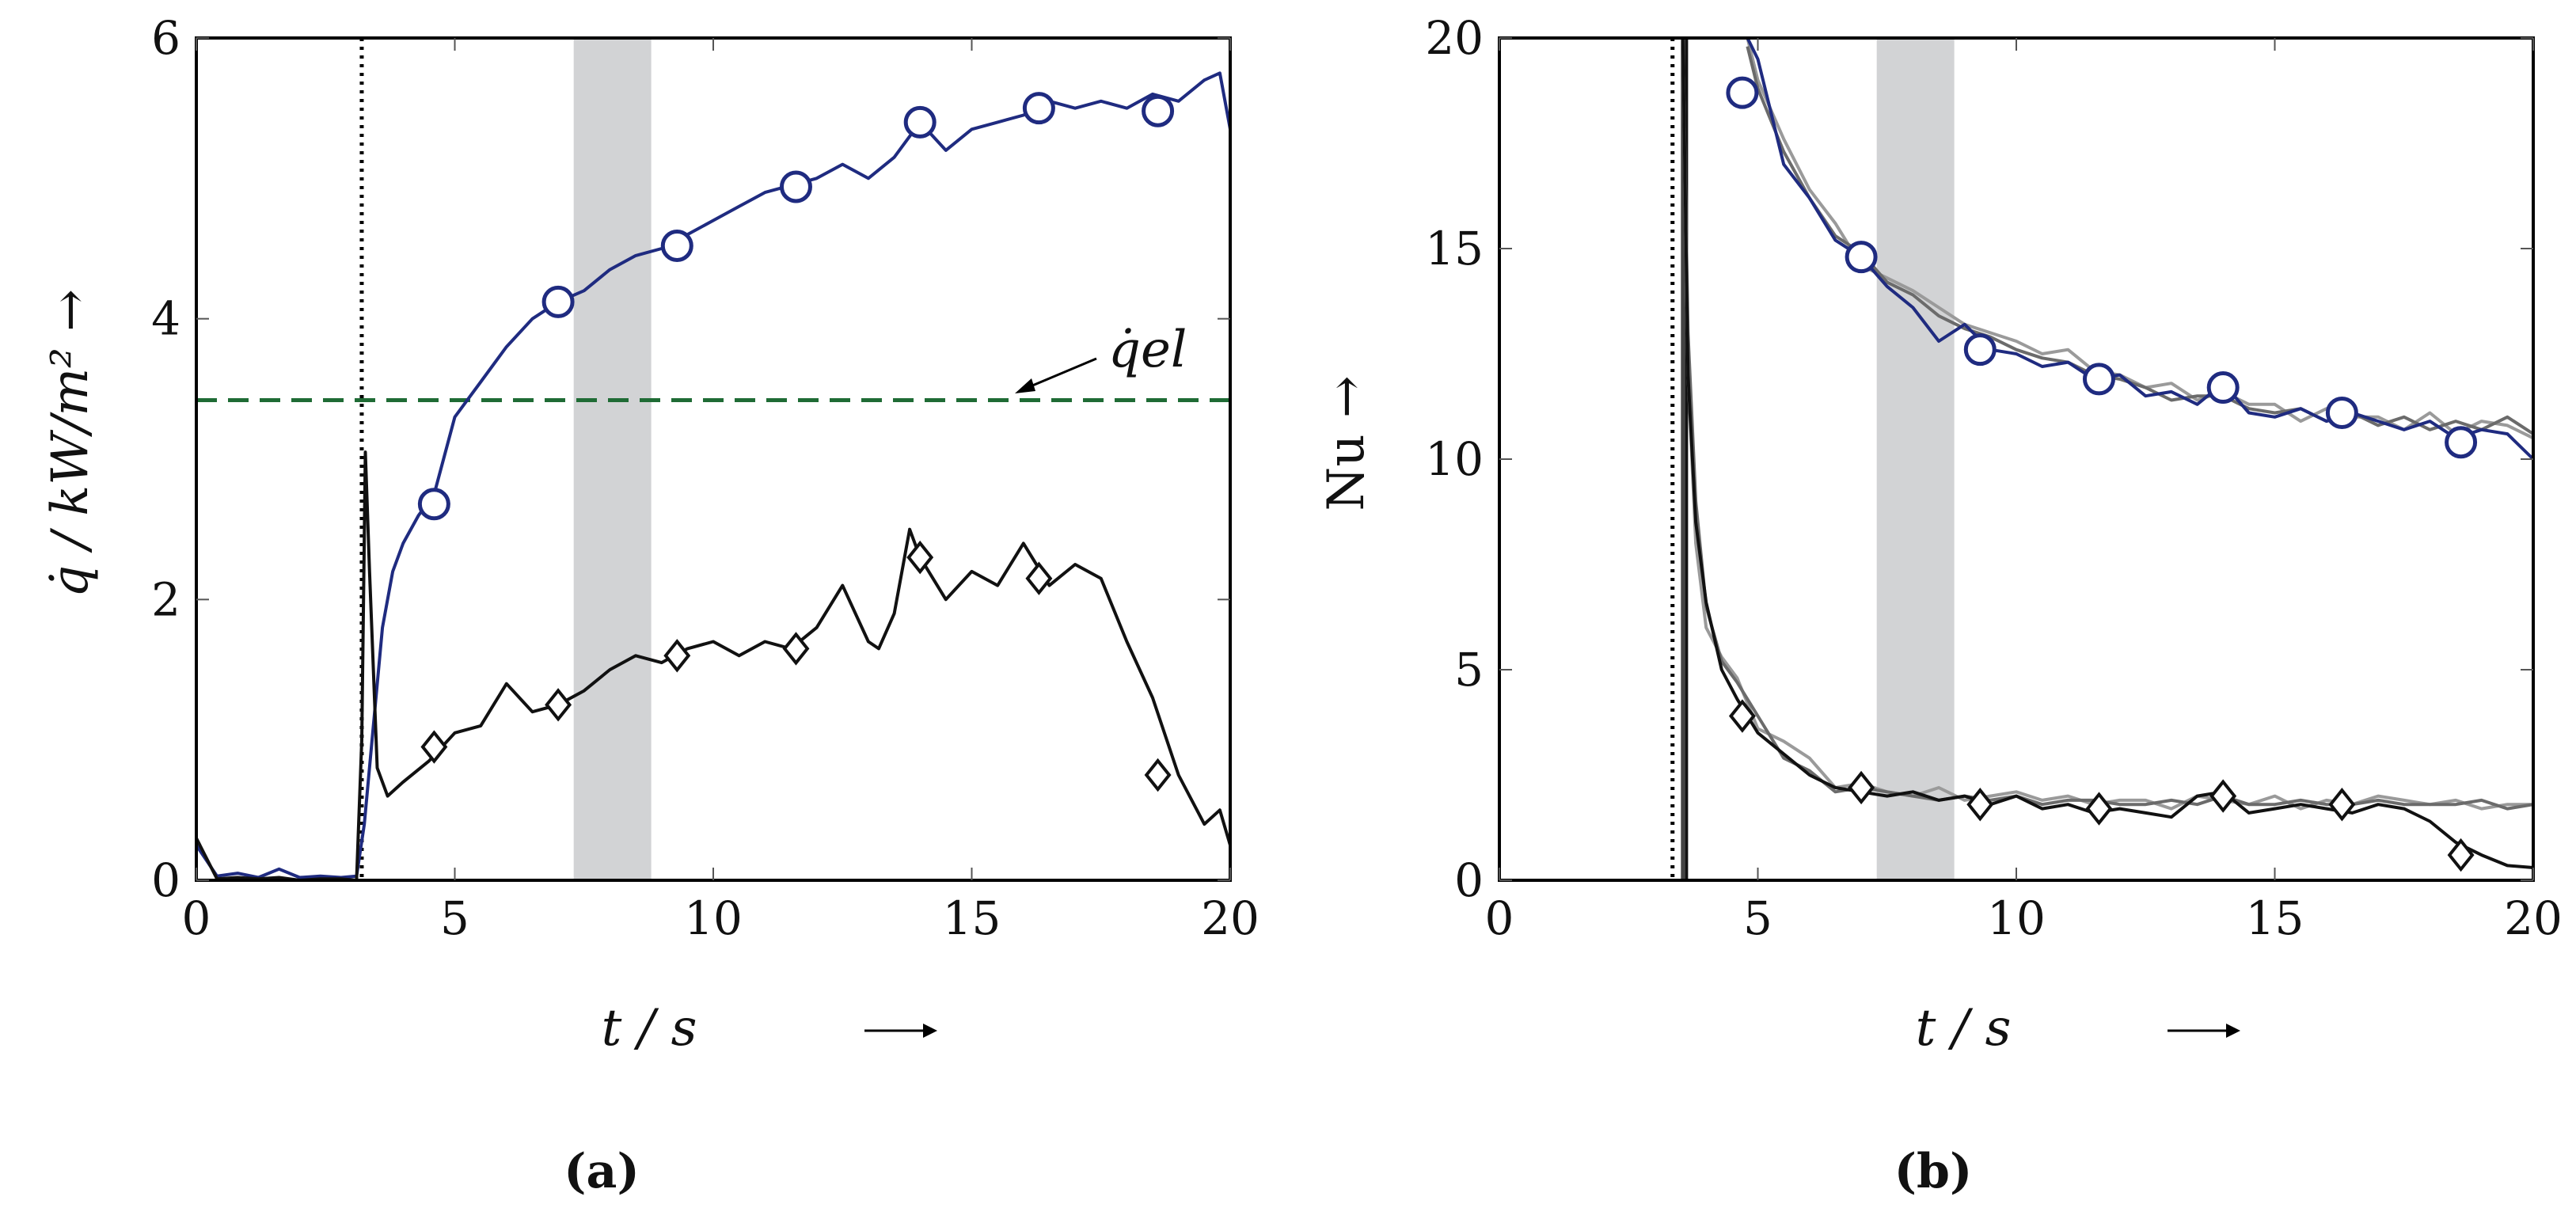  I want to click on panel-b-series-0-line, so click(2139, 239).